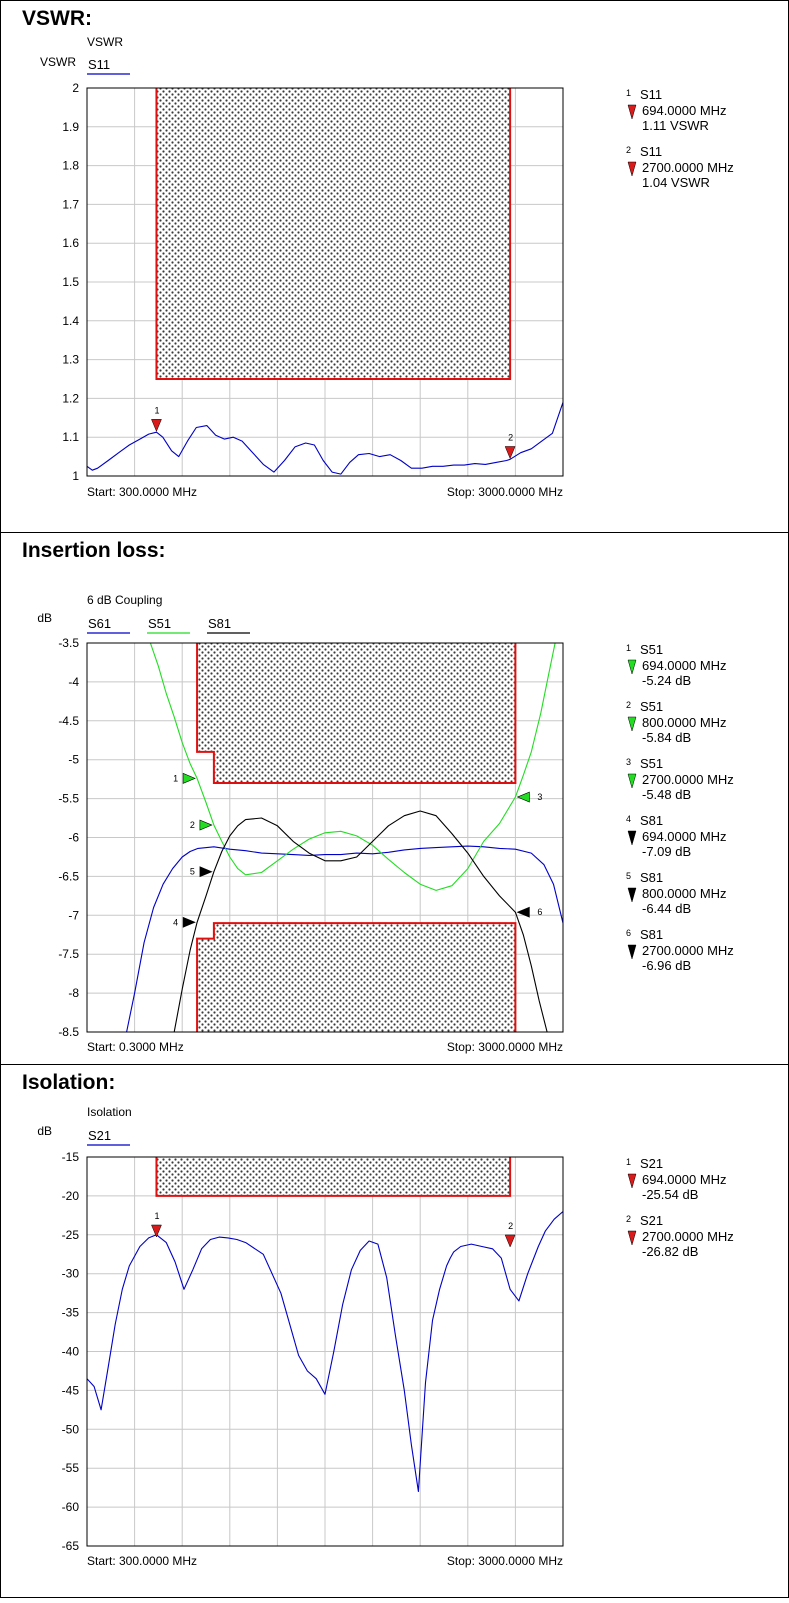 This screenshot has height=1603, width=789. What do you see at coordinates (71, 1352) in the screenshot?
I see `y-tick-label: -40` at bounding box center [71, 1352].